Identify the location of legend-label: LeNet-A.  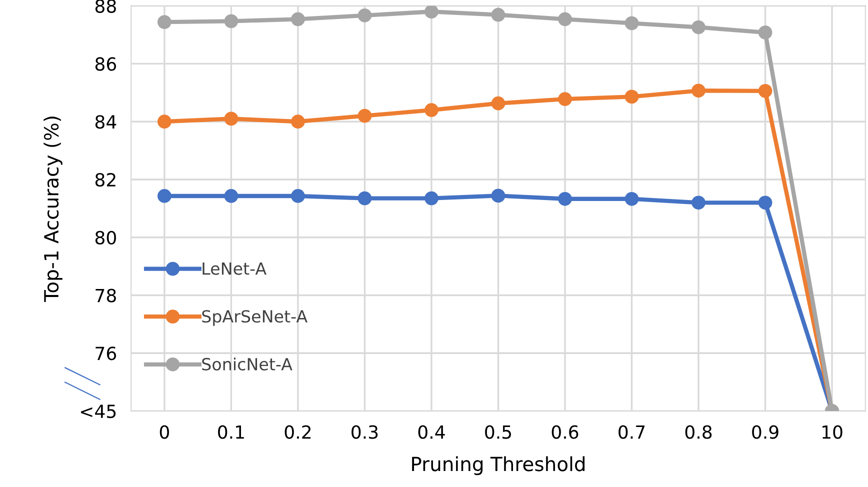
(234, 268).